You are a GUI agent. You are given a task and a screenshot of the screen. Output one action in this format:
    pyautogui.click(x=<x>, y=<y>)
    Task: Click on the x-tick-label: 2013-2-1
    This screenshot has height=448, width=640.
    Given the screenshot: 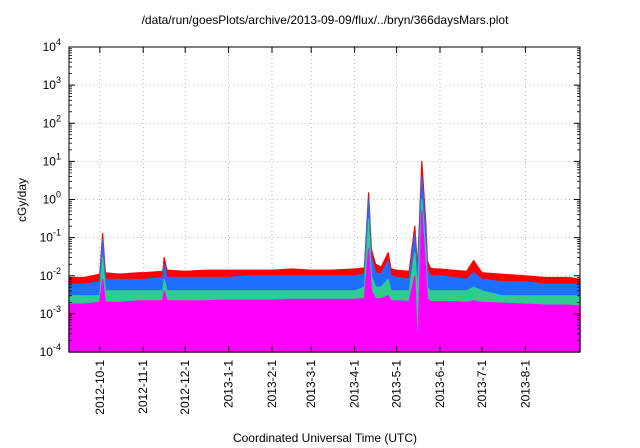 What is the action you would take?
    pyautogui.click(x=272, y=384)
    